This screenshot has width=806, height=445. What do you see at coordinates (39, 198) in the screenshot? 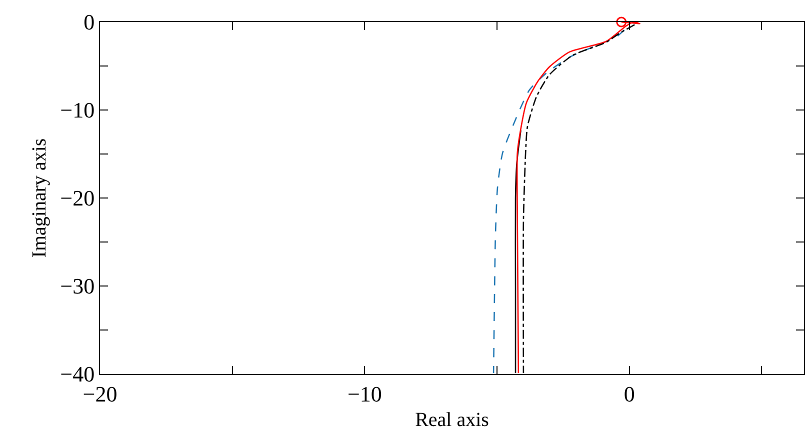
I see `y-axis-title: Imaginary axis` at bounding box center [39, 198].